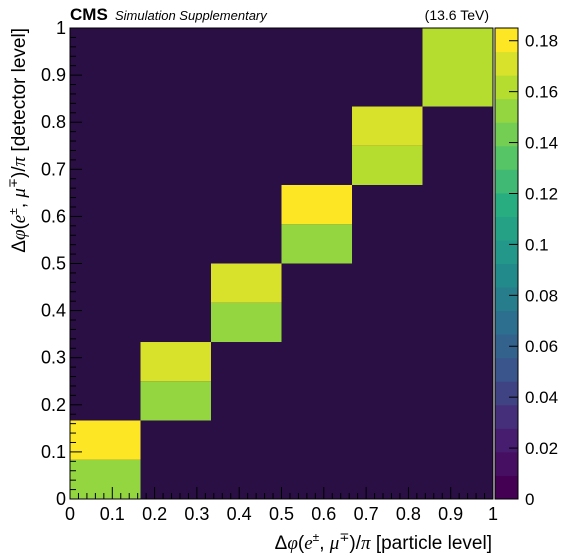 Image resolution: width=580 pixels, height=556 pixels. I want to click on y-tick-label: 0.7, so click(53, 169).